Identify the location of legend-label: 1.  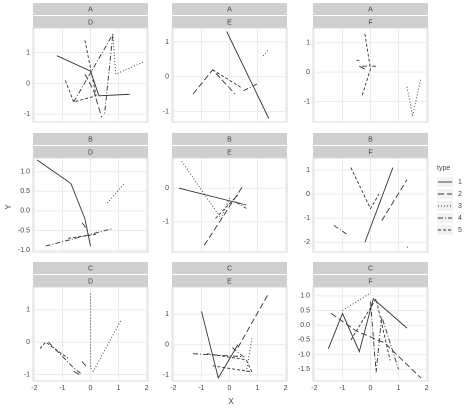
(460, 182).